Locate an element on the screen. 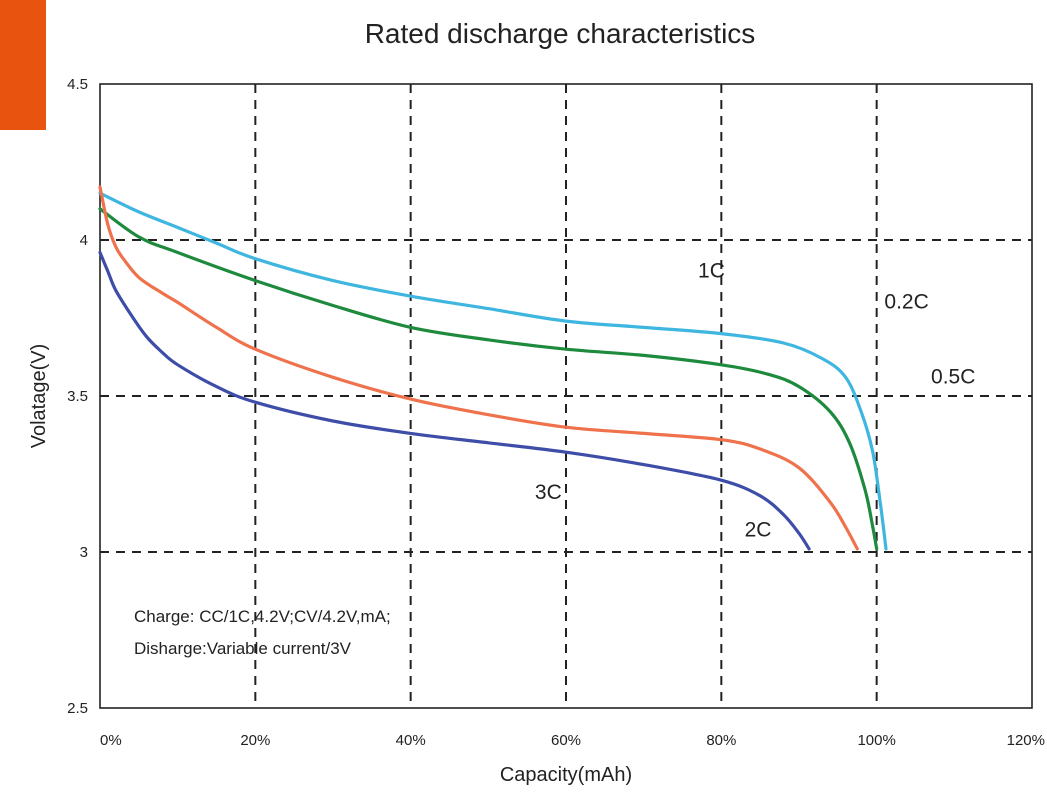 The width and height of the screenshot is (1047, 793). y-tick-label: 4.5 is located at coordinates (77, 84).